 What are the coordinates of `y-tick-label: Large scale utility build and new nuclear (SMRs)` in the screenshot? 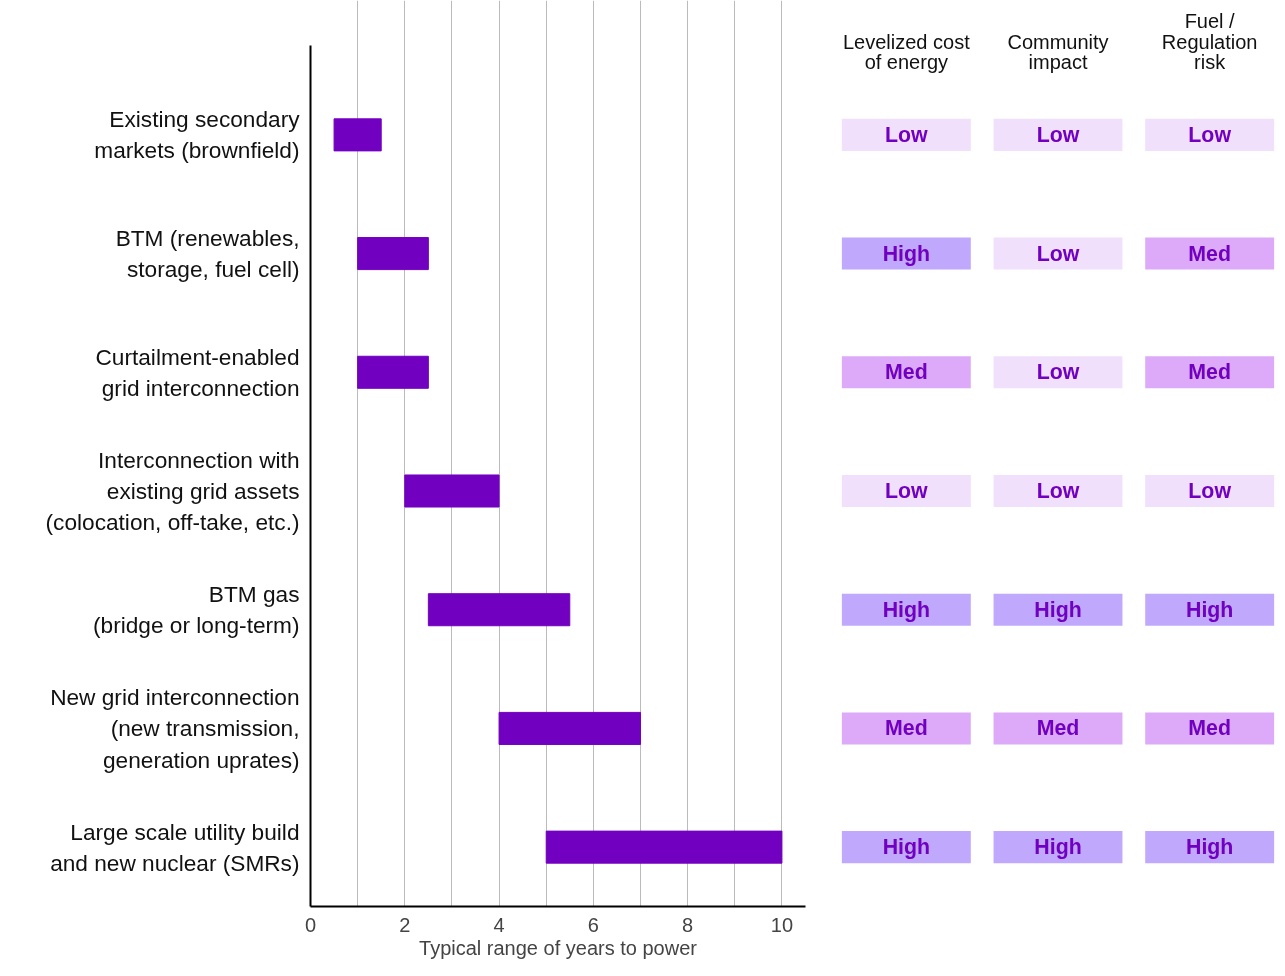 It's located at (175, 847).